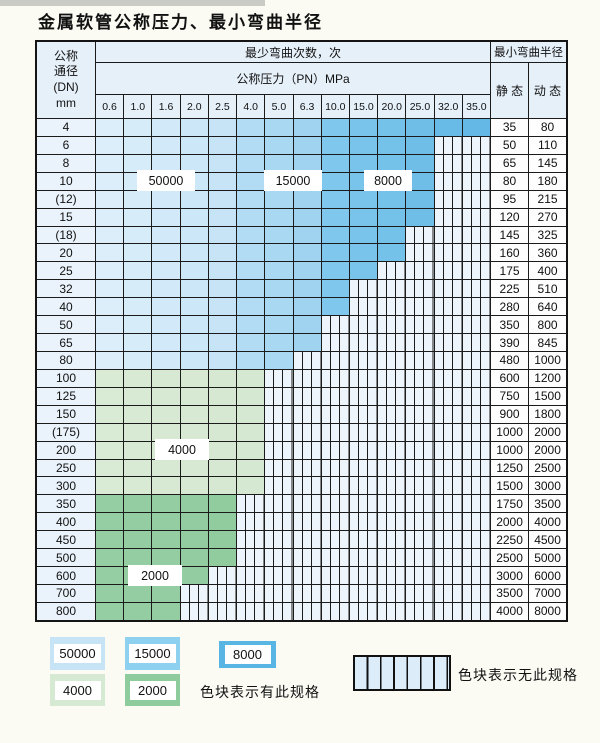 Image resolution: width=600 pixels, height=743 pixels. I want to click on table-row: 600 3000 6000, so click(302, 575).